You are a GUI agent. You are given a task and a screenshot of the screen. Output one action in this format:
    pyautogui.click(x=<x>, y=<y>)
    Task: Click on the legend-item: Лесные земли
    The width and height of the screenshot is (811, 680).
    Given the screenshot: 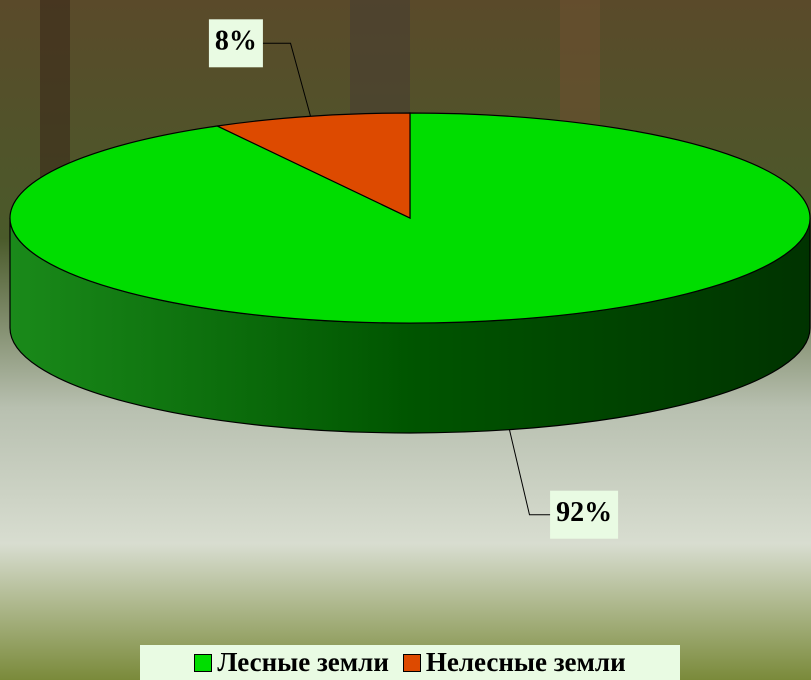 What is the action you would take?
    pyautogui.click(x=291, y=662)
    